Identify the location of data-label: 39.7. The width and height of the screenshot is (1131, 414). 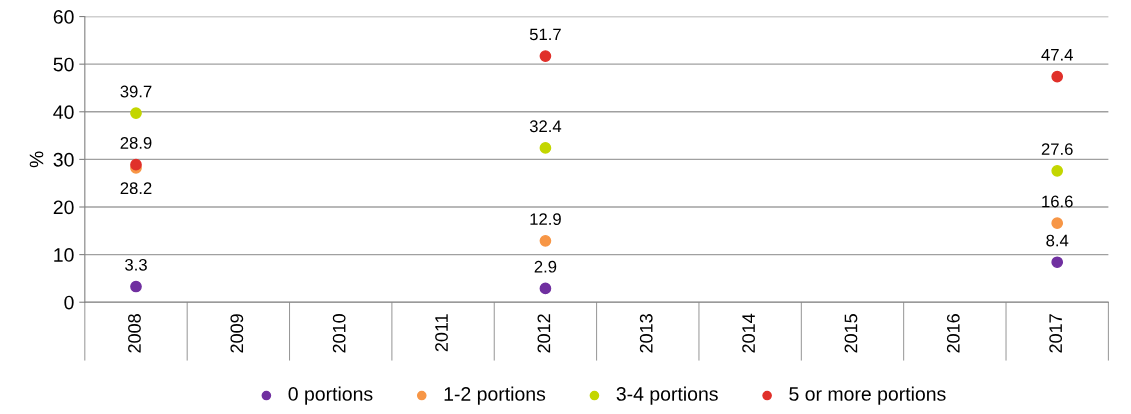
(136, 91).